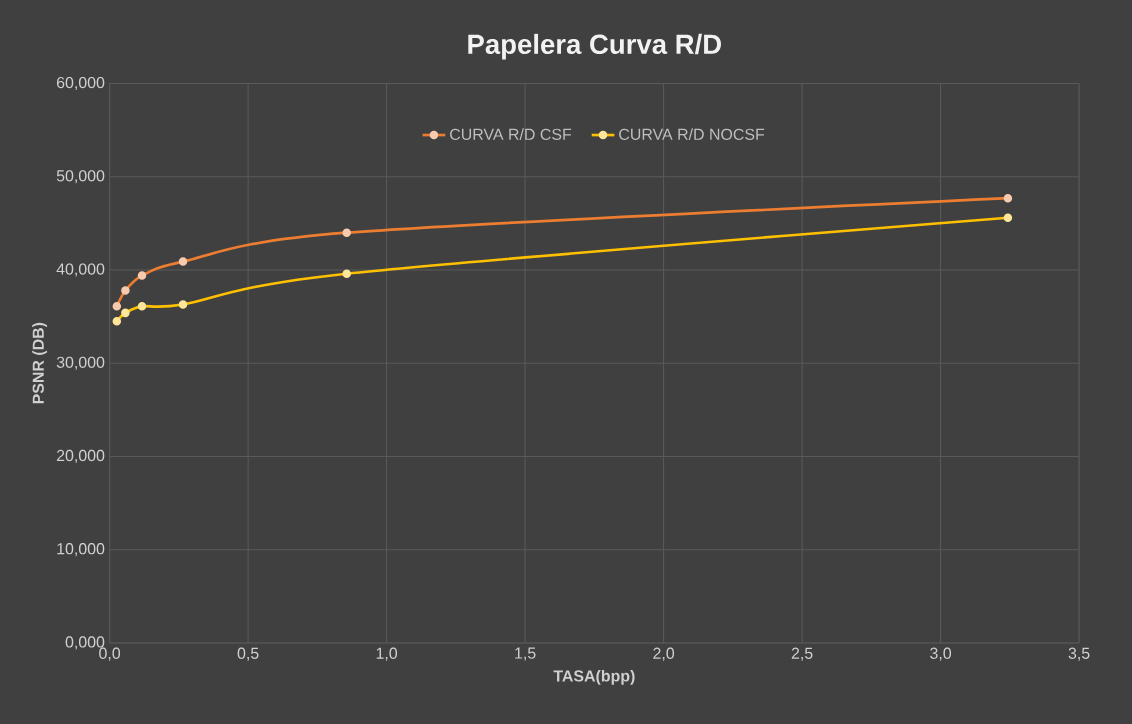 The height and width of the screenshot is (724, 1132). I want to click on y-tick-label: 10,000, so click(81, 550).